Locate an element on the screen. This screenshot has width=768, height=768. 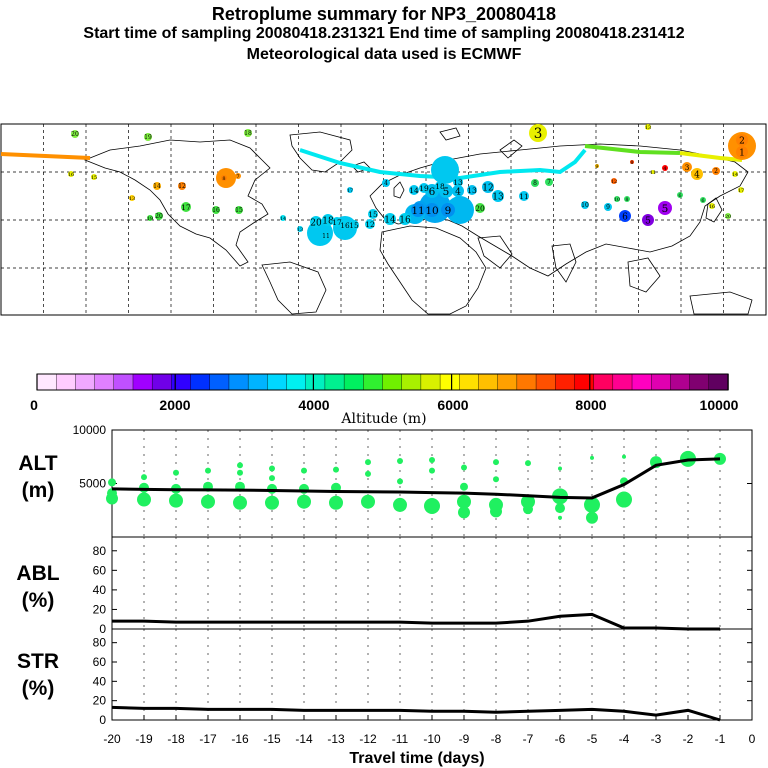
coast-se-asia is located at coordinates (644, 275).